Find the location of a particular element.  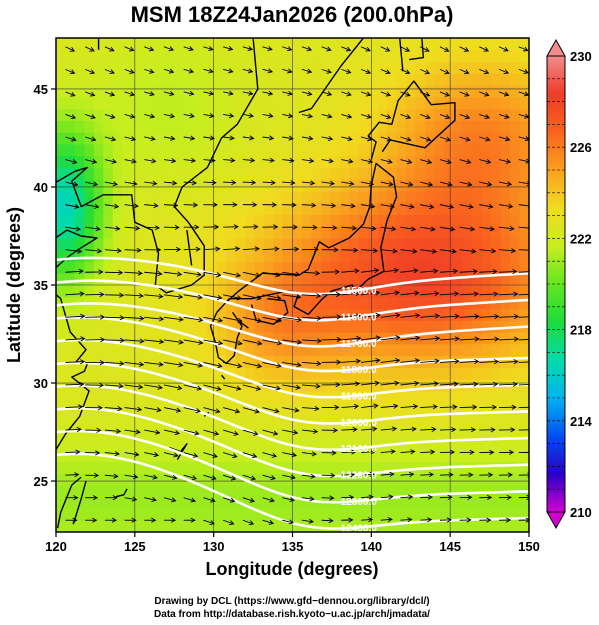

contour-label: 11600.0 is located at coordinates (359, 318).